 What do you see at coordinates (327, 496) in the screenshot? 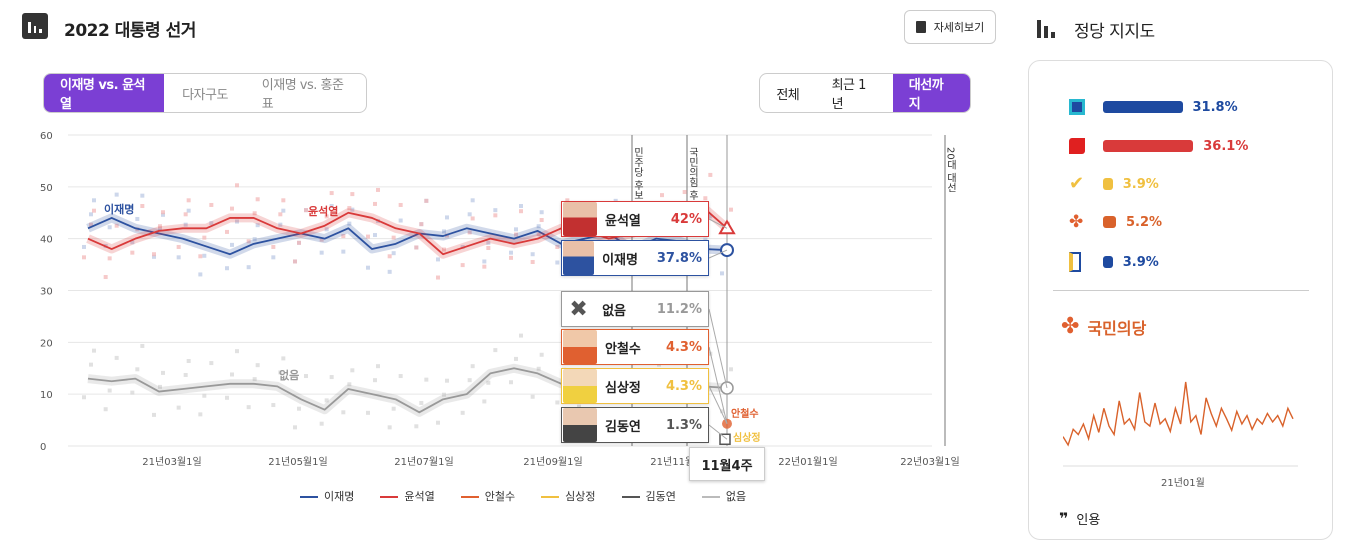
I see `legend-item: 이재명` at bounding box center [327, 496].